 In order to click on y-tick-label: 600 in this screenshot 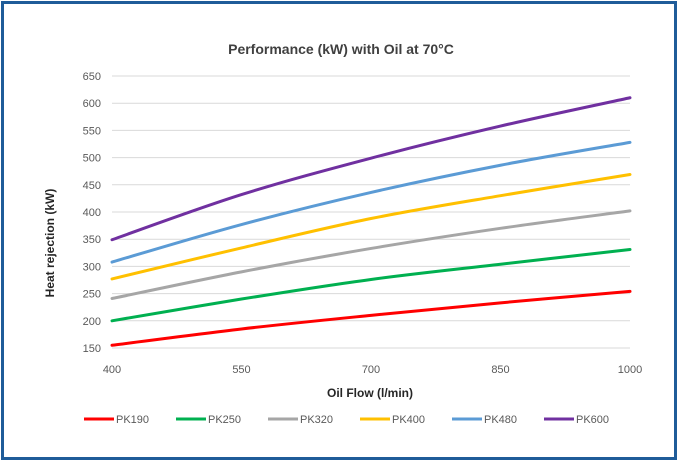, I will do `click(92, 104)`.